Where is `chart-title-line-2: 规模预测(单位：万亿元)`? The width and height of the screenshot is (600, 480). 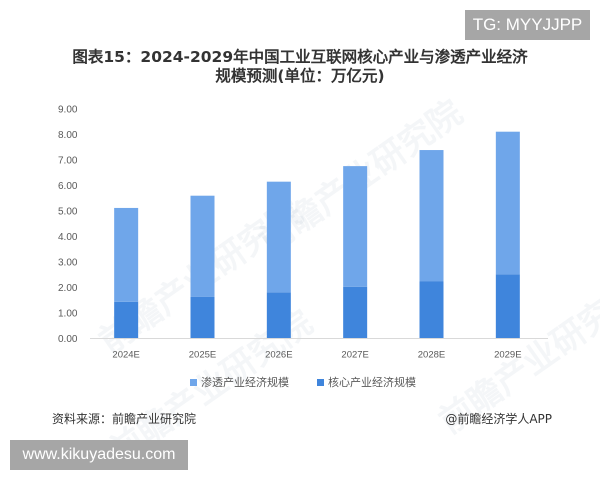 chart-title-line-2: 规模预测(单位：万亿元) is located at coordinates (300, 76).